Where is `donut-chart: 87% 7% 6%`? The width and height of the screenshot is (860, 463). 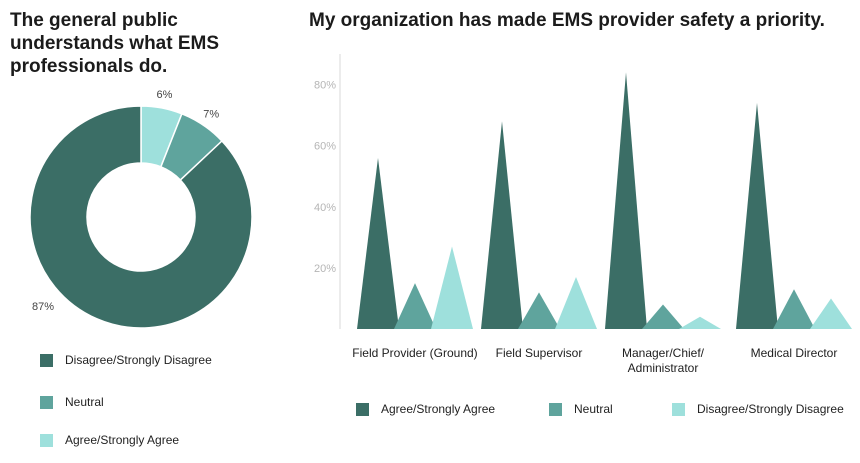
donut-chart: 87% 7% 6% is located at coordinates (141, 209).